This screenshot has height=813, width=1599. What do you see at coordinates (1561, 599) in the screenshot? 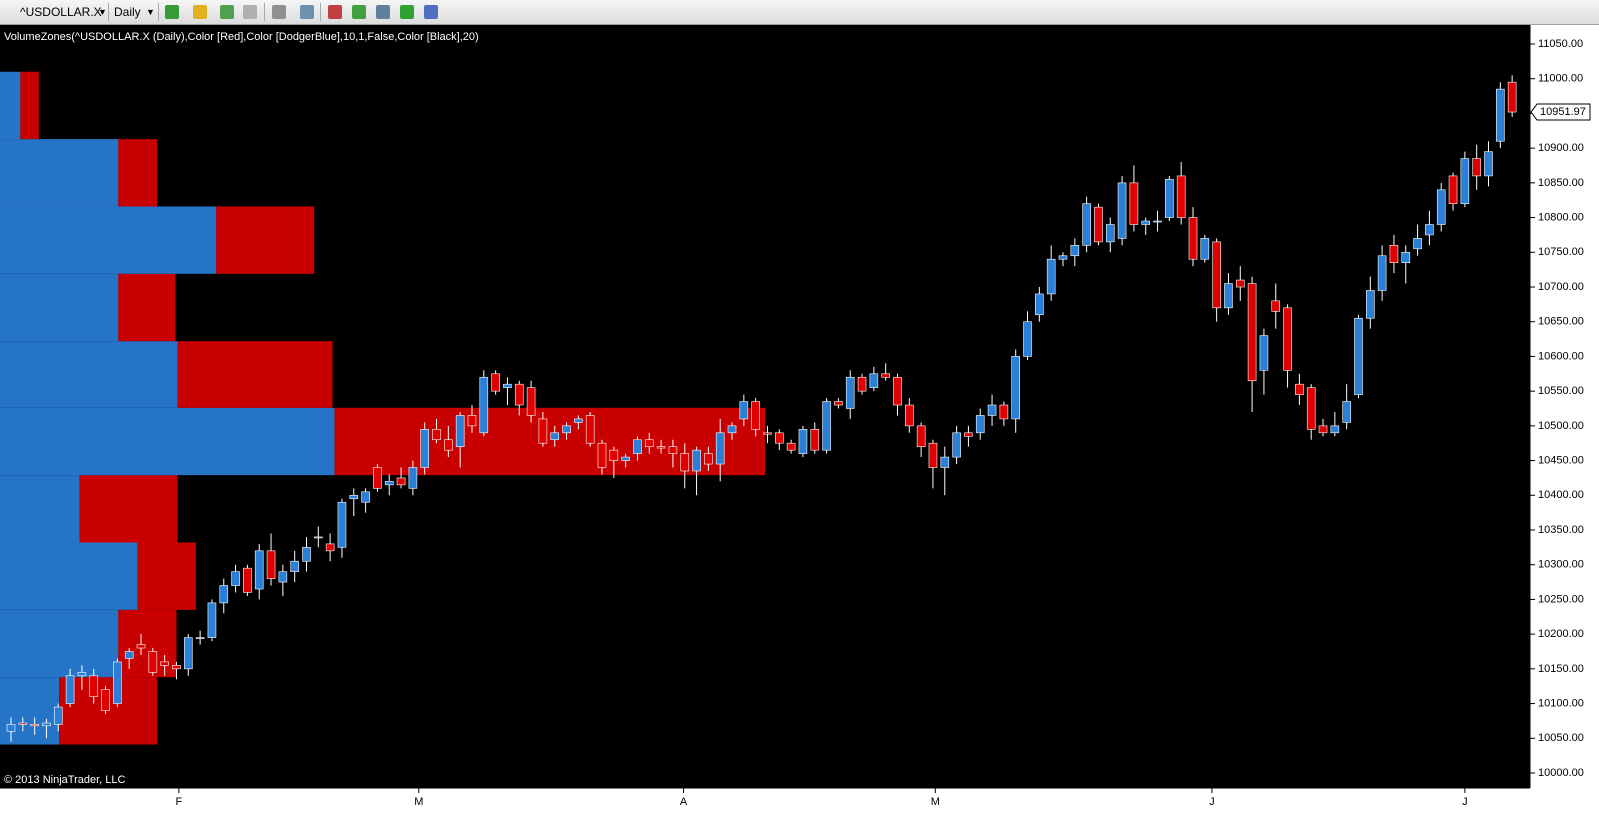
I see `y-tick-label: 10250.00` at bounding box center [1561, 599].